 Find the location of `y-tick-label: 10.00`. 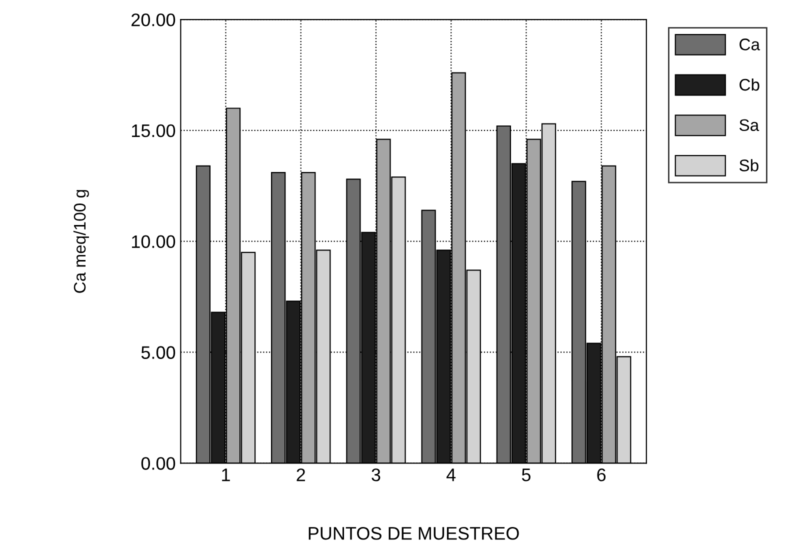

y-tick-label: 10.00 is located at coordinates (154, 241).